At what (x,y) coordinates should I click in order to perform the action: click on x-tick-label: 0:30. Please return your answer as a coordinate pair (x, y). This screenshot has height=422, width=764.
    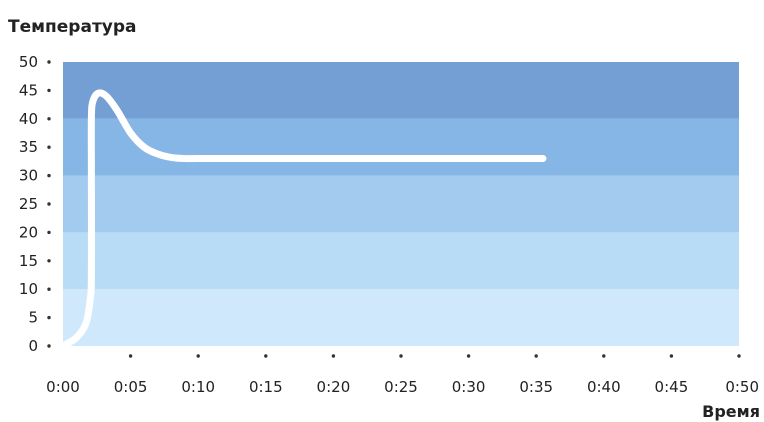
    Looking at the image, I should click on (469, 387).